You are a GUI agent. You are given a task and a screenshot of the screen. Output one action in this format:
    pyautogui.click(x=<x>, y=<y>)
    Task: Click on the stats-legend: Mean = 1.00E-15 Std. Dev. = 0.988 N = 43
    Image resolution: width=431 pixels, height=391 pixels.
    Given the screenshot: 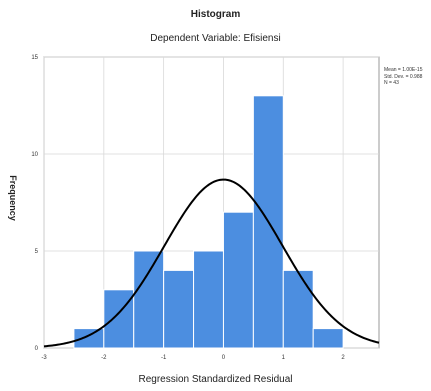 What is the action you would take?
    pyautogui.click(x=403, y=77)
    